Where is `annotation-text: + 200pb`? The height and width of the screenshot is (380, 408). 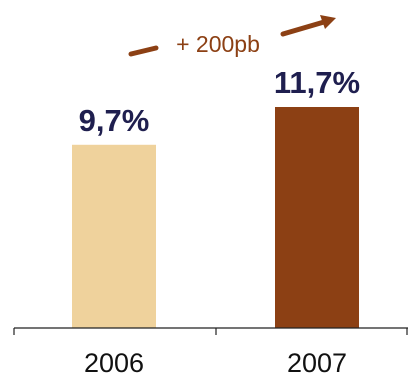 annotation-text: + 200pb is located at coordinates (218, 44).